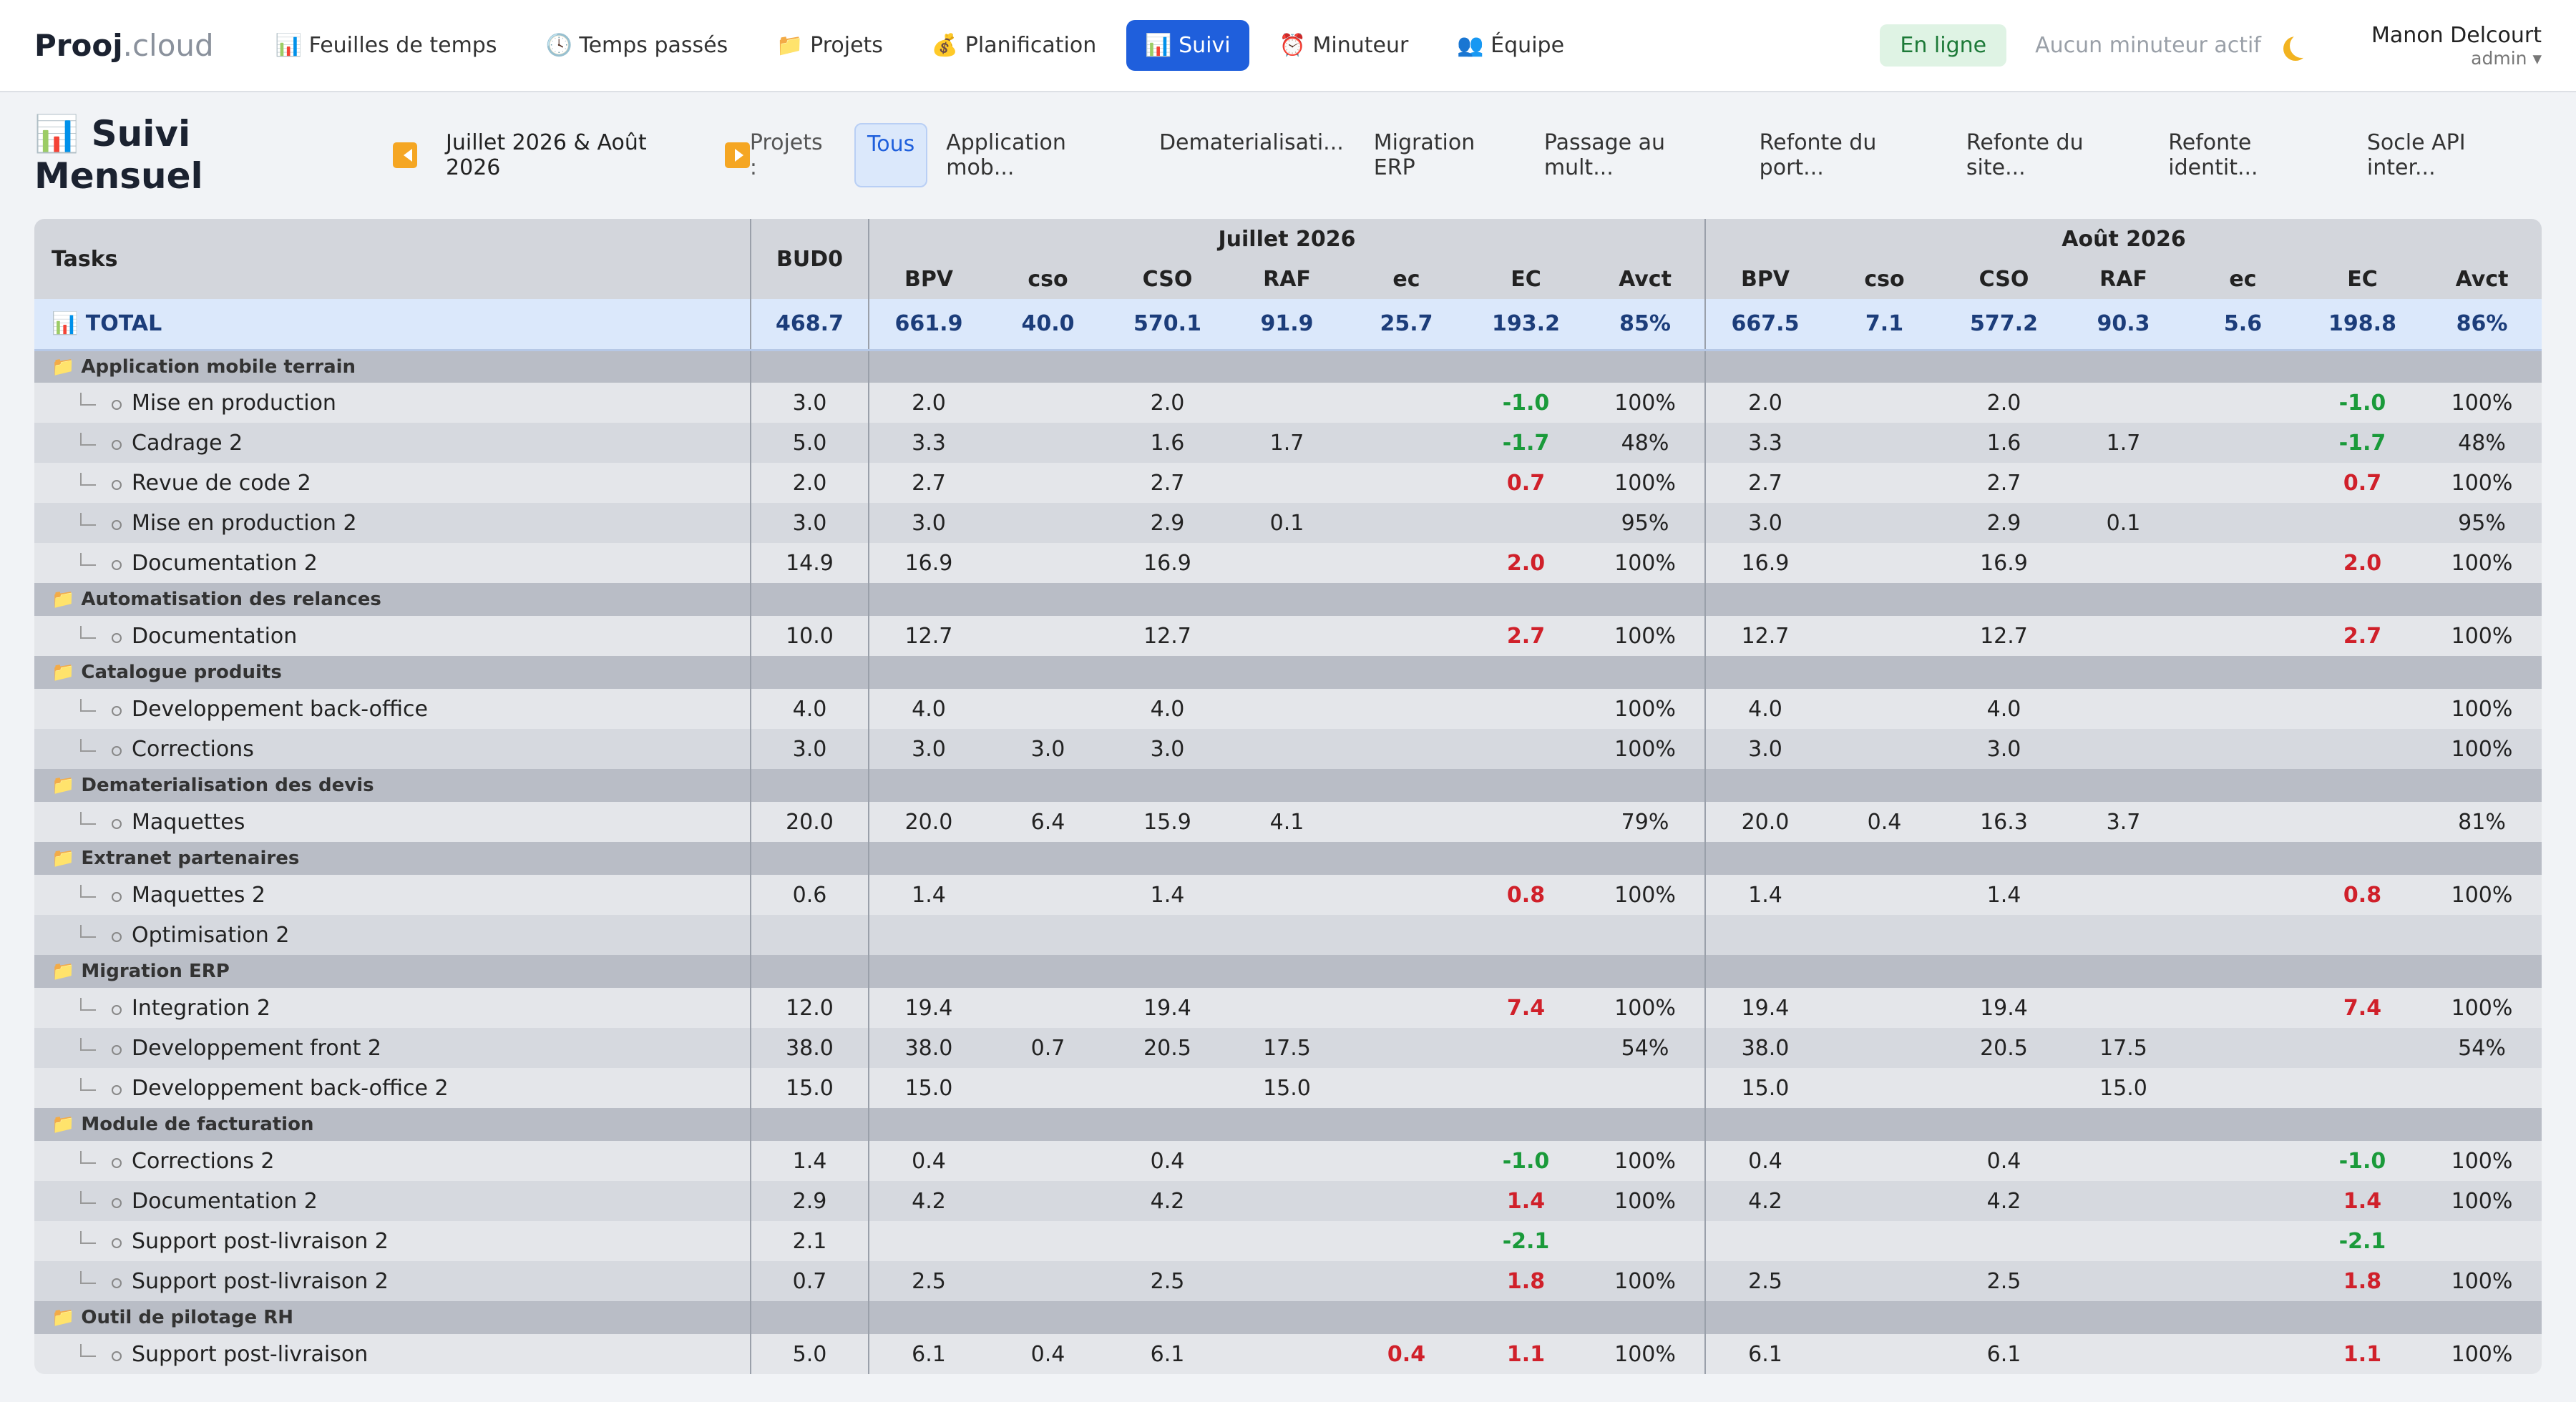  Describe the element at coordinates (1167, 443) in the screenshot. I see `value-cell: 1.6` at that location.